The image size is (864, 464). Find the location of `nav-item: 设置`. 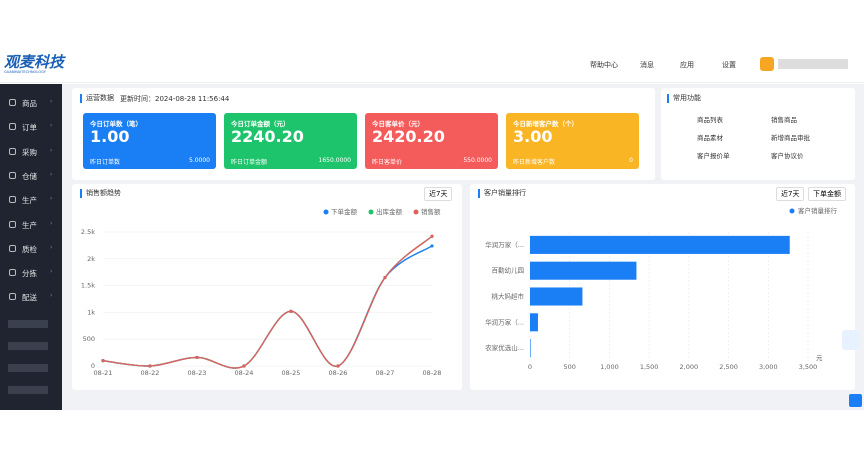

nav-item: 设置 is located at coordinates (729, 65).